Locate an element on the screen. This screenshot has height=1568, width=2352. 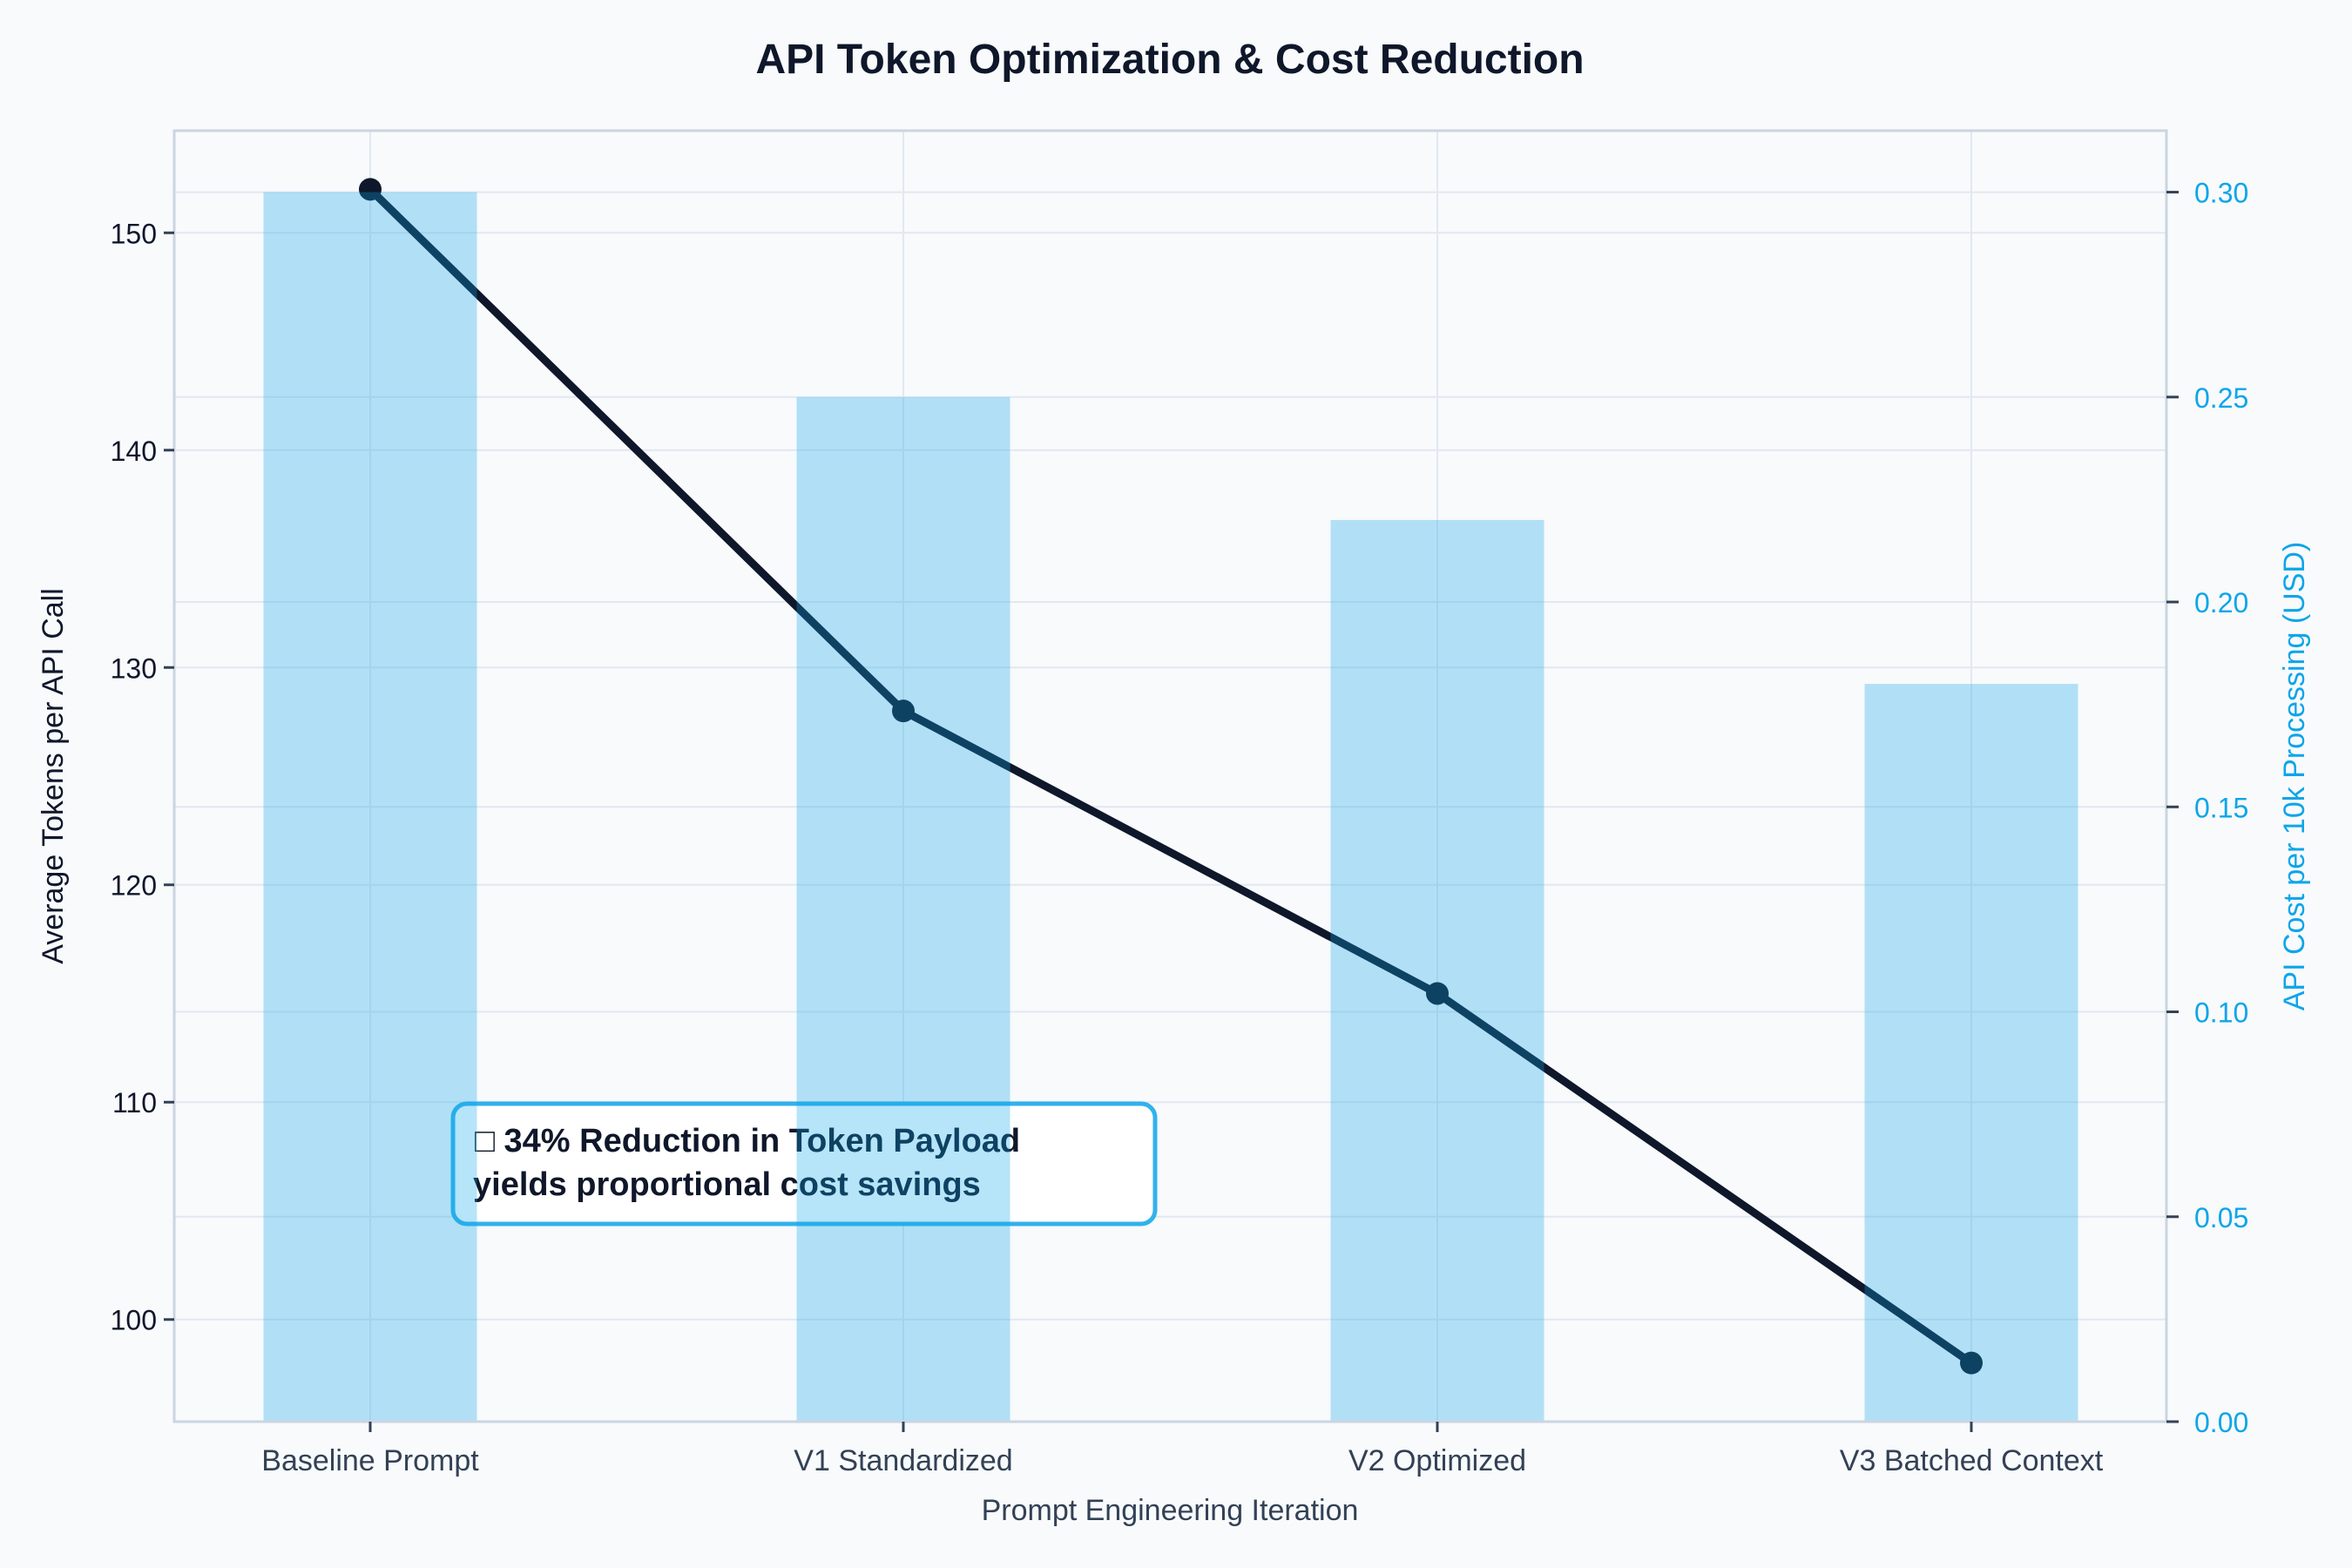
y-left-tick-label: 100 is located at coordinates (134, 1320).